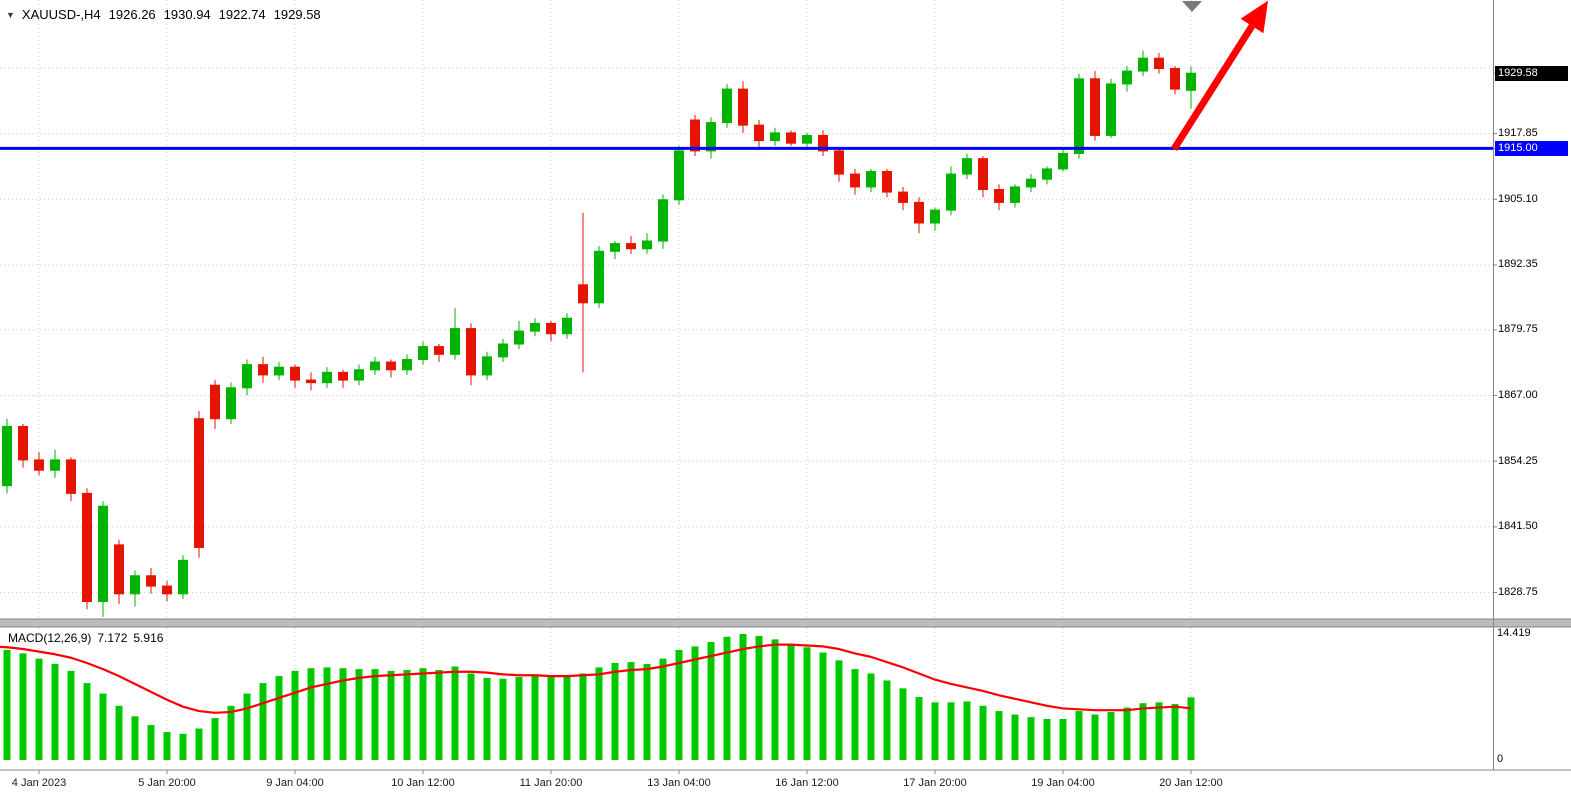 This screenshot has height=803, width=1571. Describe the element at coordinates (39, 783) in the screenshot. I see `time-axis-label: 4 Jan 2023` at that location.